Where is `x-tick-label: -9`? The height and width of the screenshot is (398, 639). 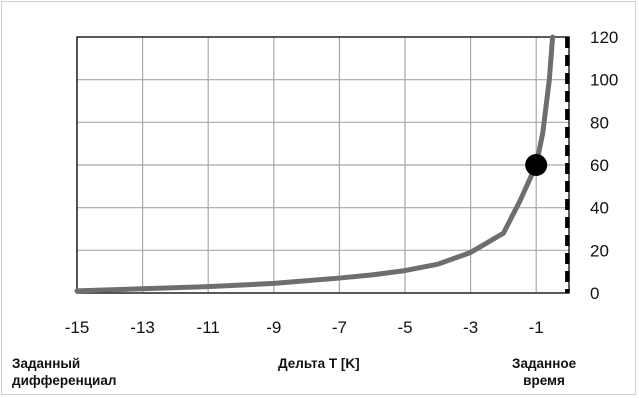 x-tick-label: -9 is located at coordinates (273, 327).